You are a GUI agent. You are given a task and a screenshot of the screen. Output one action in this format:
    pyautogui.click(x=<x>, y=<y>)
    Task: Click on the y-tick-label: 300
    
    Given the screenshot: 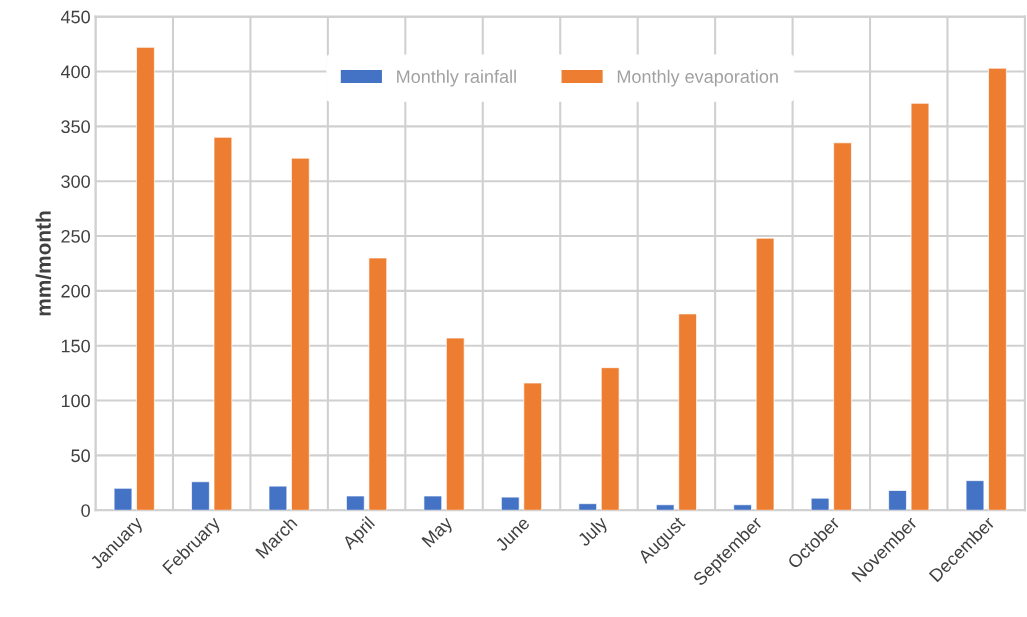 What is the action you would take?
    pyautogui.click(x=75, y=181)
    